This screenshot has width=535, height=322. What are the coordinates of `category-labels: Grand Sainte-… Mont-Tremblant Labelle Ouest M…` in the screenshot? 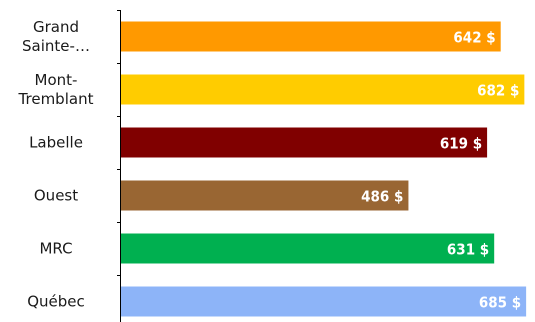 It's located at (56, 164).